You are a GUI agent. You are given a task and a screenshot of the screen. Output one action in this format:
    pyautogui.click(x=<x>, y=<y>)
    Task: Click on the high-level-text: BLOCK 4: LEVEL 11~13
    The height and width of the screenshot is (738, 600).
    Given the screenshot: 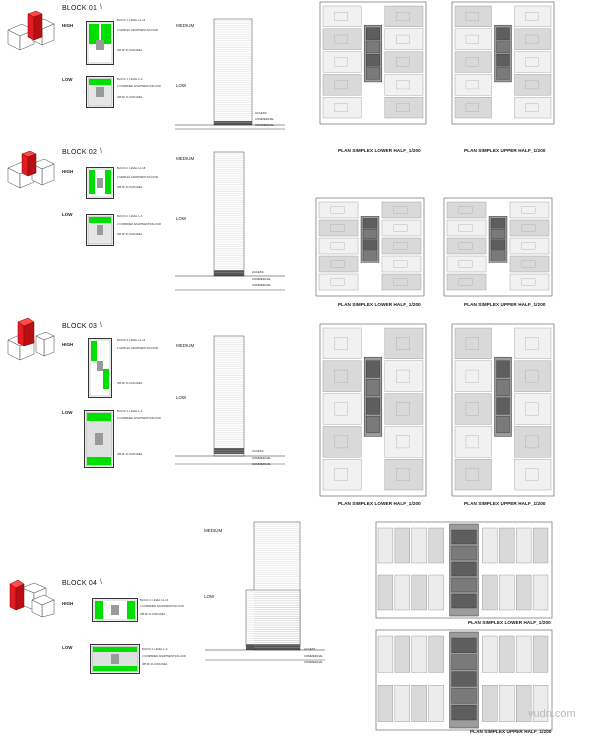 What is the action you would take?
    pyautogui.click(x=154, y=600)
    